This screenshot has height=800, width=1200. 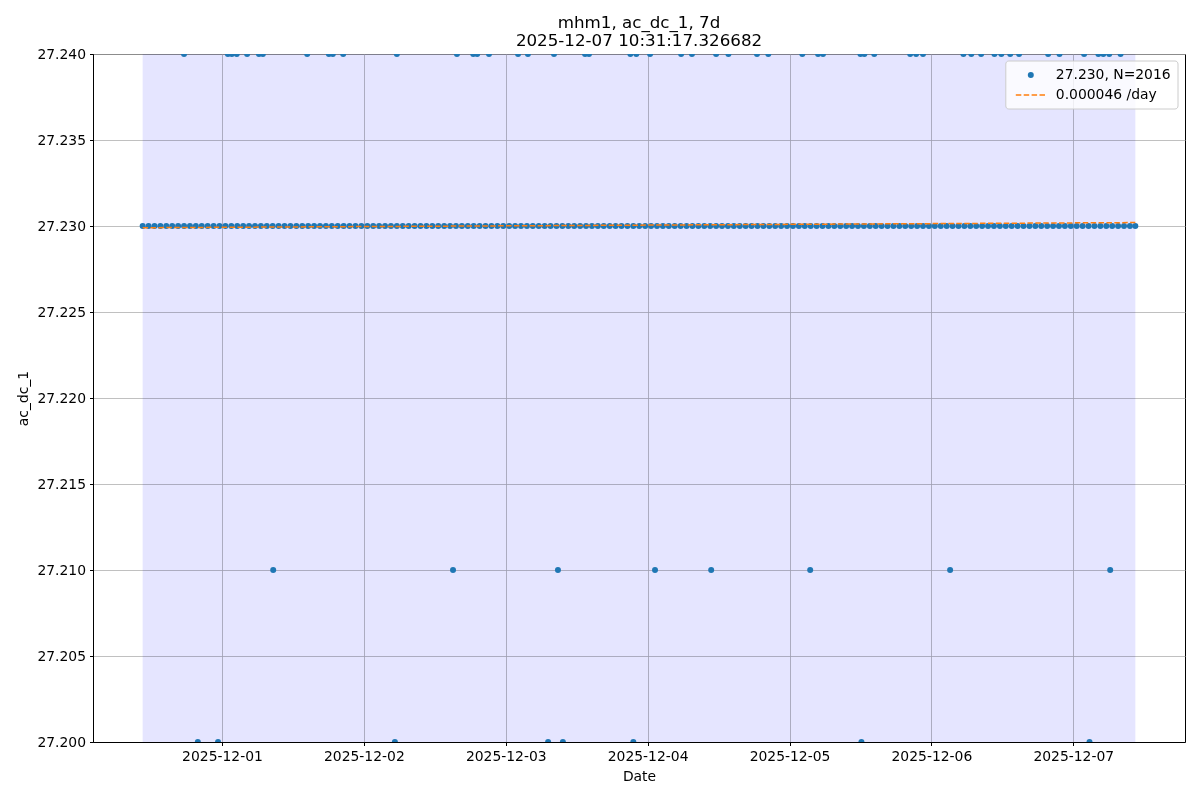 I want to click on x-tick-label: 2025-12-03, so click(x=506, y=756).